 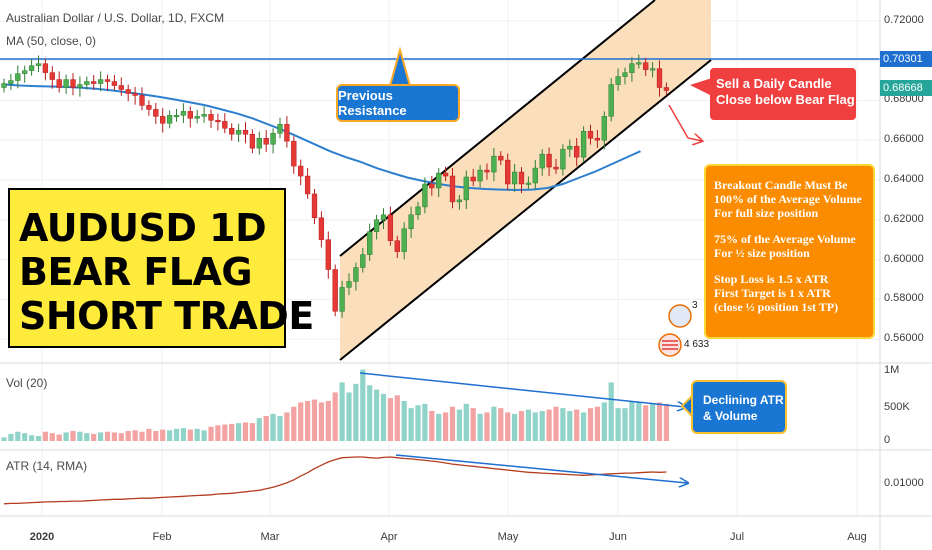 I want to click on resistance-callout: Previous Resistance, so click(x=398, y=103).